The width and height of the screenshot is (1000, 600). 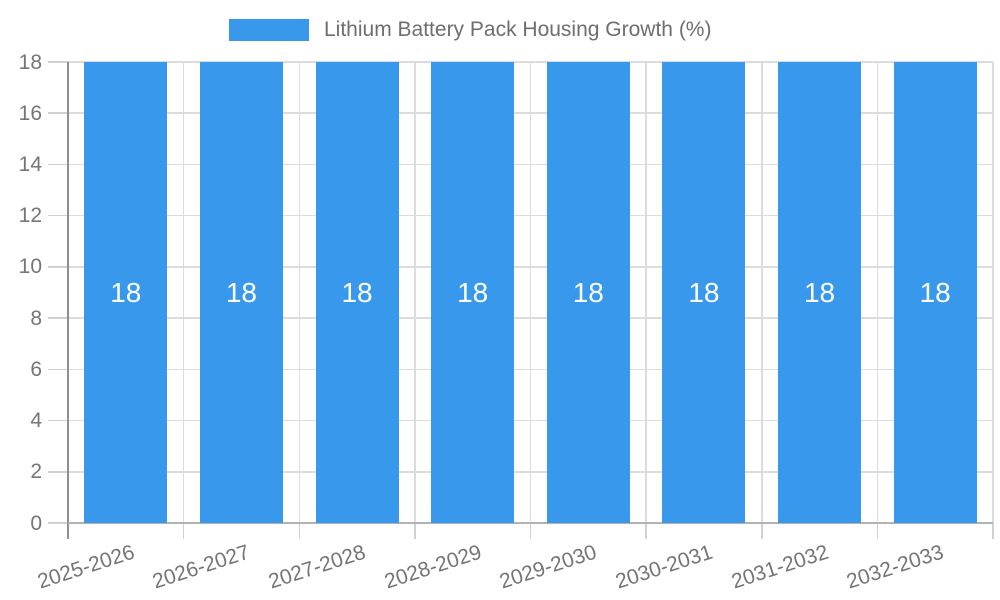 I want to click on legend-swatch, so click(x=269, y=30).